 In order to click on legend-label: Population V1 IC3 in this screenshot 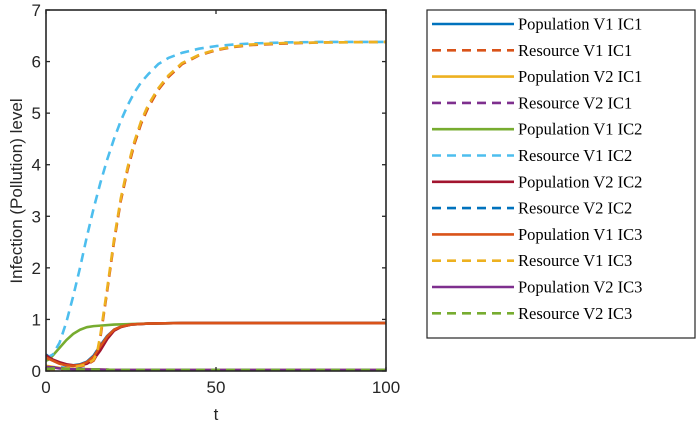, I will do `click(580, 234)`.